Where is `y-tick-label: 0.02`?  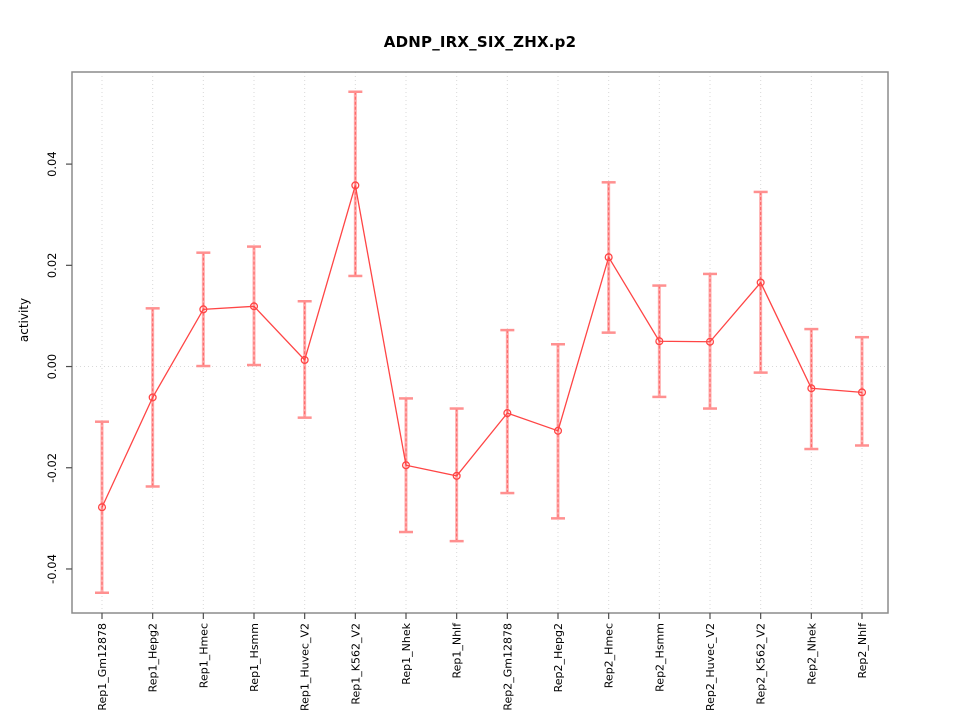 y-tick-label: 0.02 is located at coordinates (52, 266).